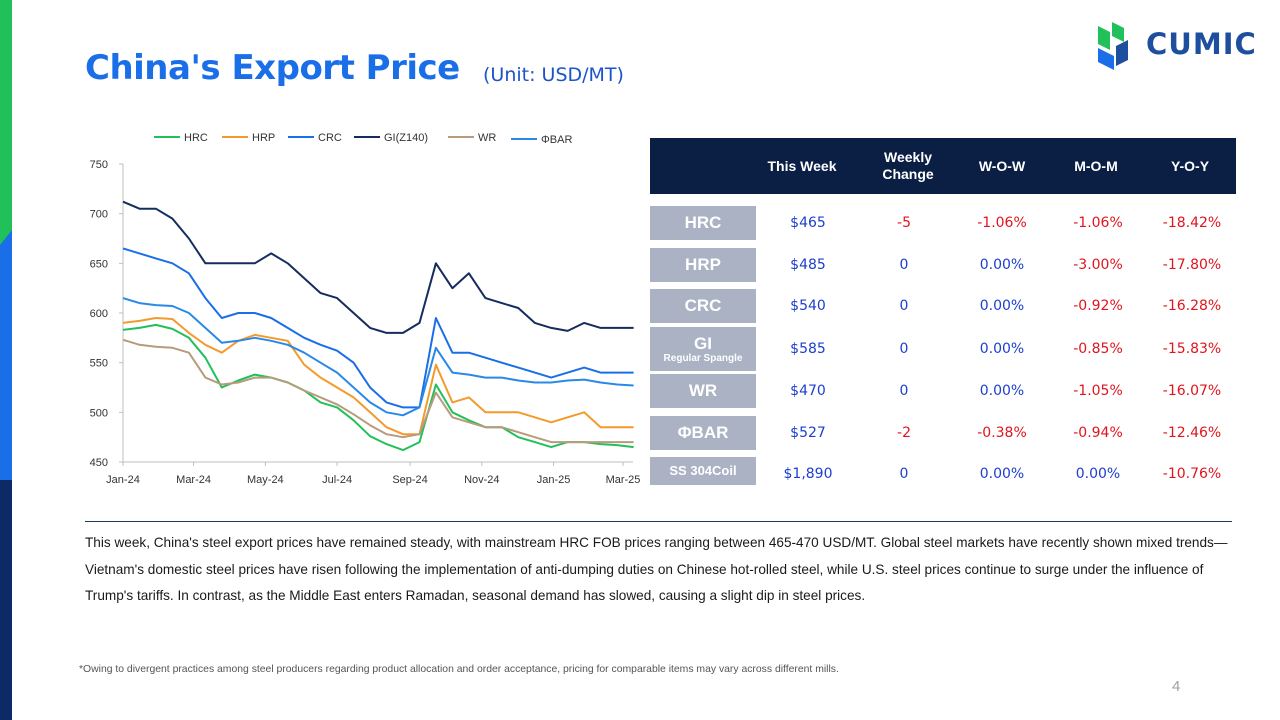 The width and height of the screenshot is (1280, 720). I want to click on series-line-hrc, so click(378, 387).